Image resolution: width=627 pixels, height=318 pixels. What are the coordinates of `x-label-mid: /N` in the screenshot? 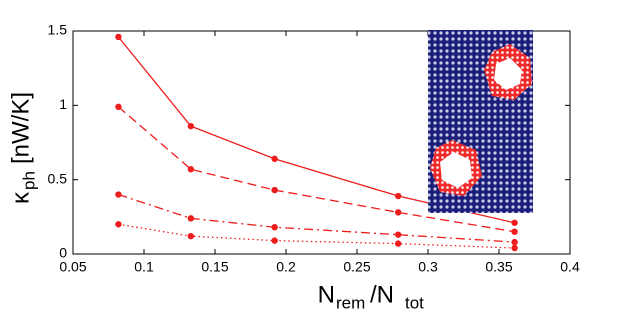 It's located at (382, 294).